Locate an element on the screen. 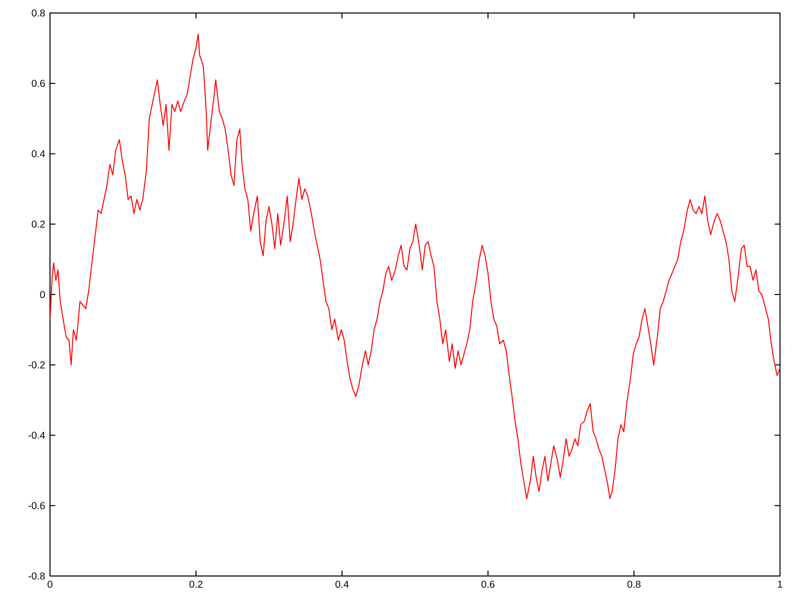 The image size is (800, 600). x-tick-label: 0.8 is located at coordinates (634, 584).